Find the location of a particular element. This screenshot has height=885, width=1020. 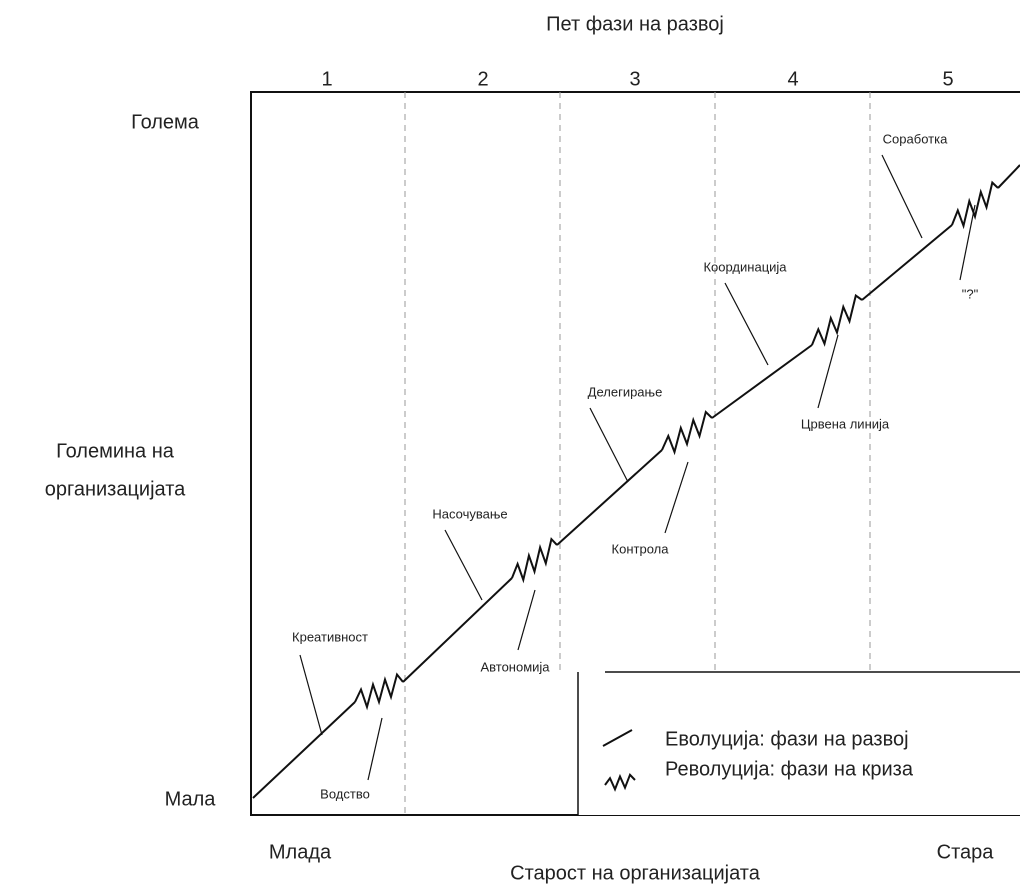

evolution-label: Координација is located at coordinates (745, 266).